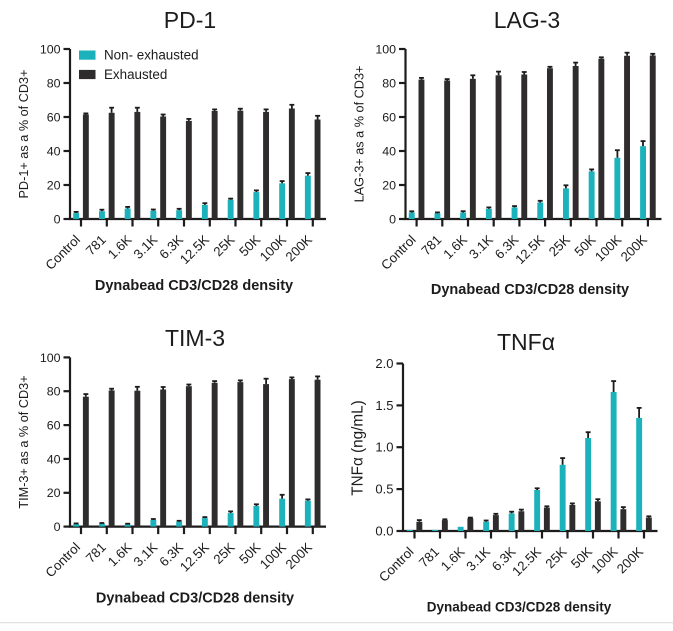 Image resolution: width=673 pixels, height=631 pixels. I want to click on svg-text: Exhausted, so click(135, 74).